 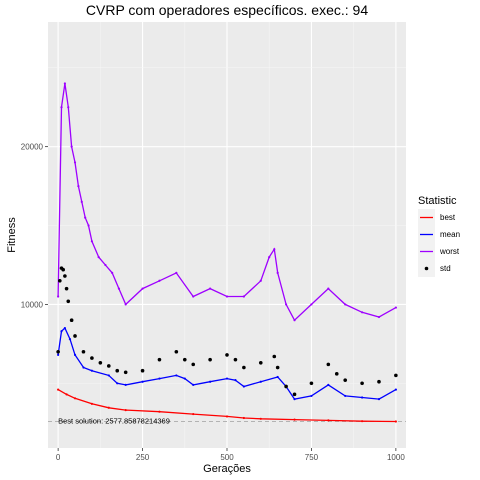 I want to click on legend-label: mean, so click(x=450, y=234).